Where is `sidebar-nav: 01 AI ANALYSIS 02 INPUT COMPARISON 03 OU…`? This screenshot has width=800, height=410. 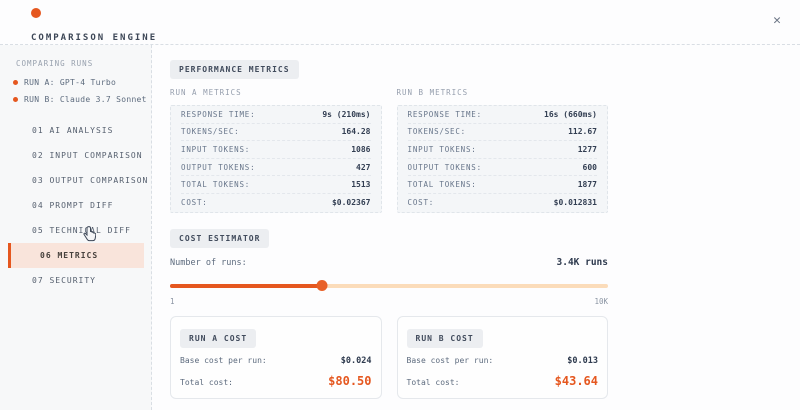 sidebar-nav: 01 AI ANALYSIS 02 INPUT COMPARISON 03 OU… is located at coordinates (75, 205).